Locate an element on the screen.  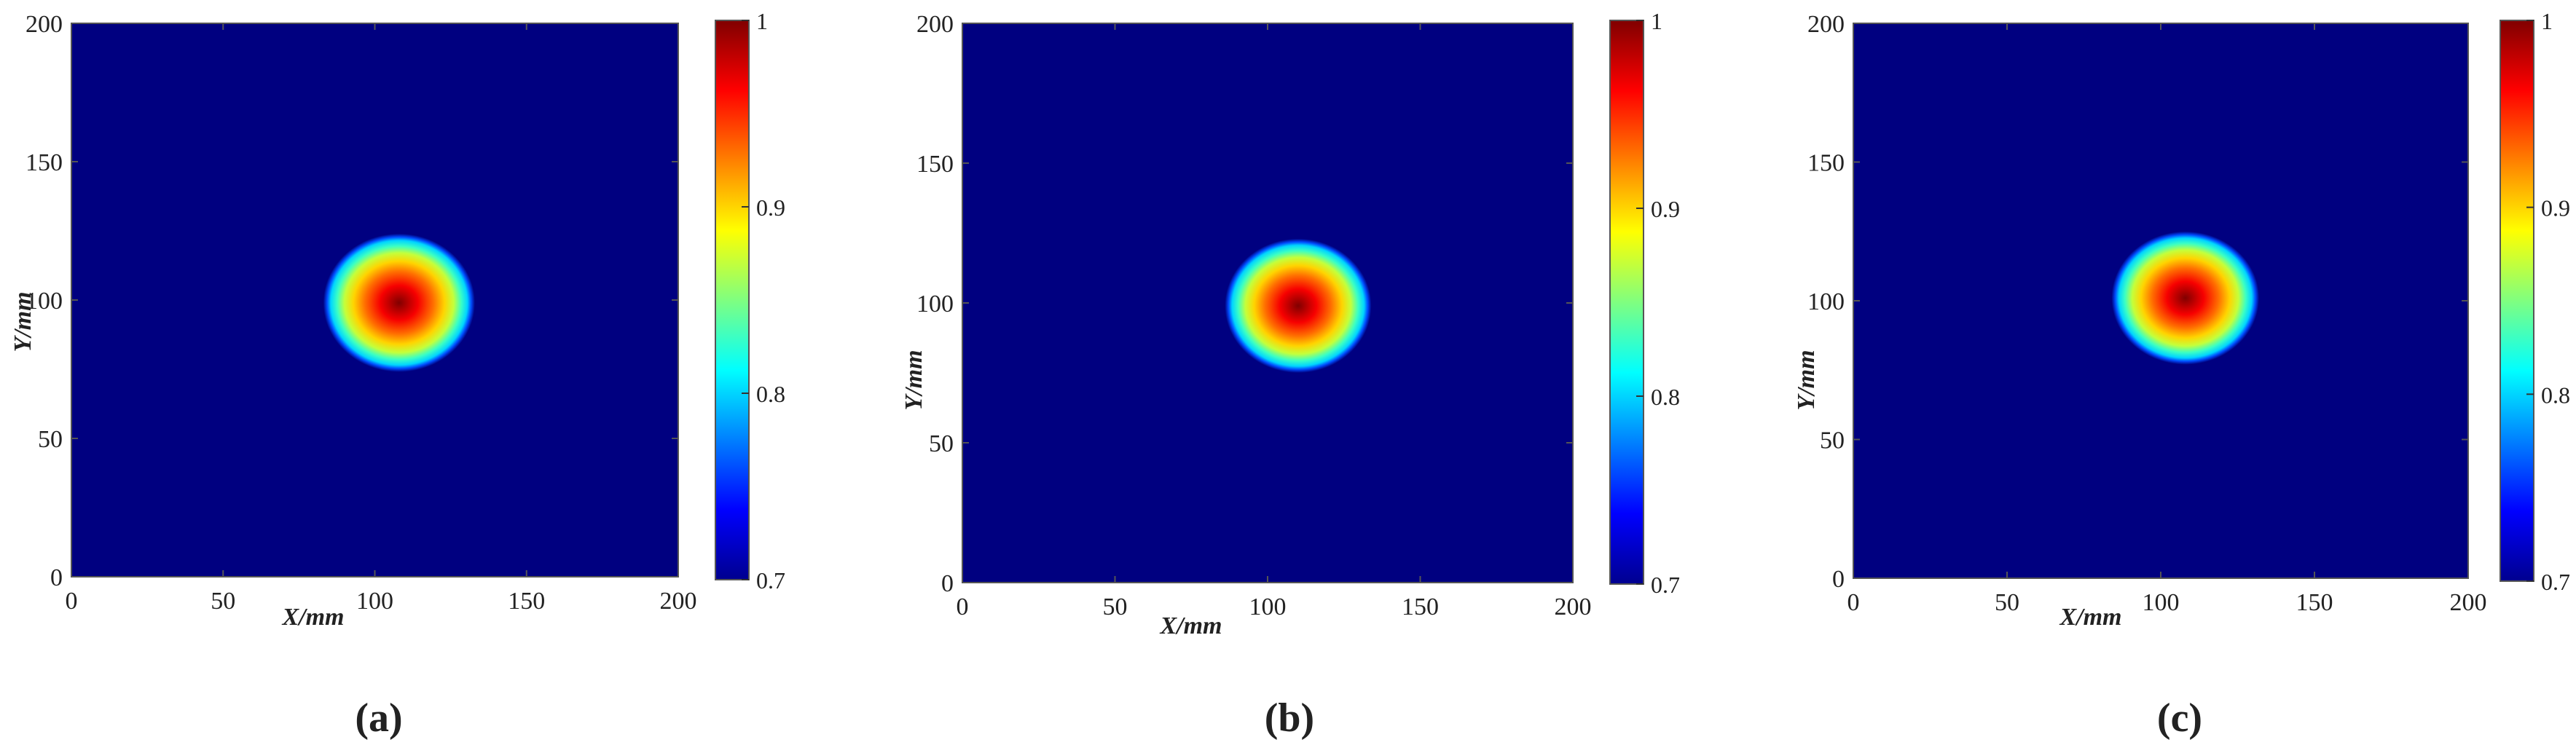
panel-caption: (a) is located at coordinates (378, 718).